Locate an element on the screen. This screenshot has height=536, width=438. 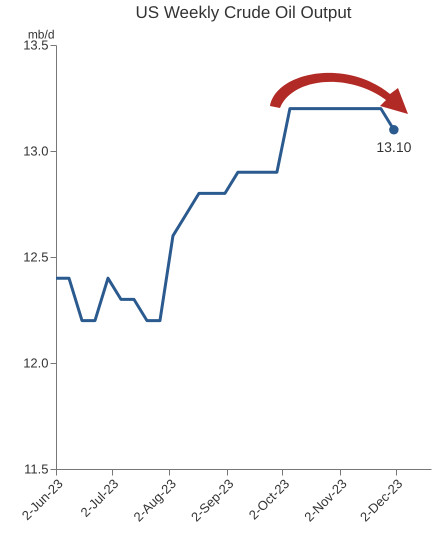
chart-title: US Weekly Crude Oil Output is located at coordinates (243, 12).